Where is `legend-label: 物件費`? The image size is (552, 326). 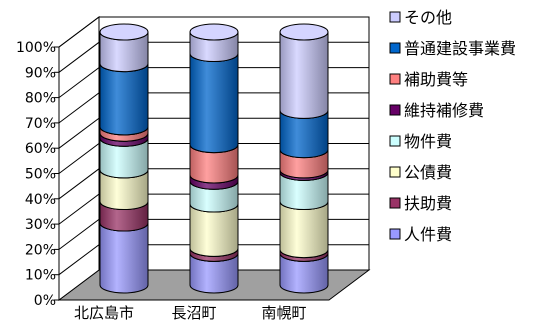
legend-label: 物件費 is located at coordinates (428, 141).